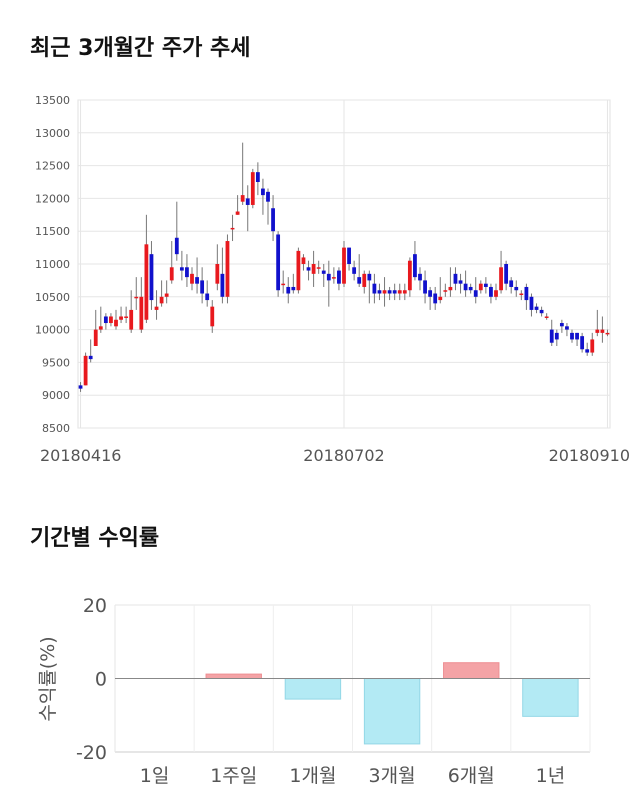  What do you see at coordinates (95, 606) in the screenshot?
I see `y-tick-label: 20` at bounding box center [95, 606].